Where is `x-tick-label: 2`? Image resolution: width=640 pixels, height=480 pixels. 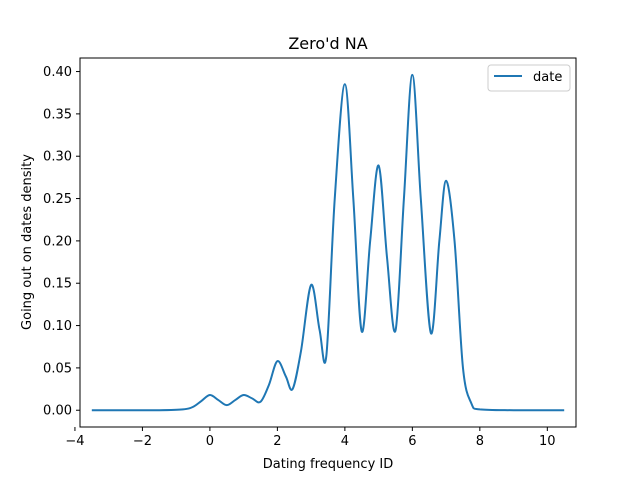 x-tick-label: 2 is located at coordinates (277, 441).